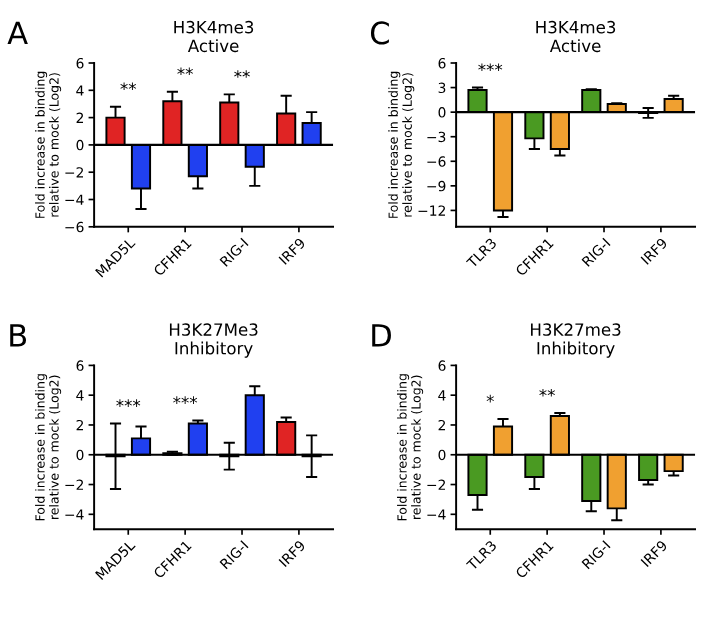  Describe the element at coordinates (379, 33) in the screenshot. I see `text: C` at that location.